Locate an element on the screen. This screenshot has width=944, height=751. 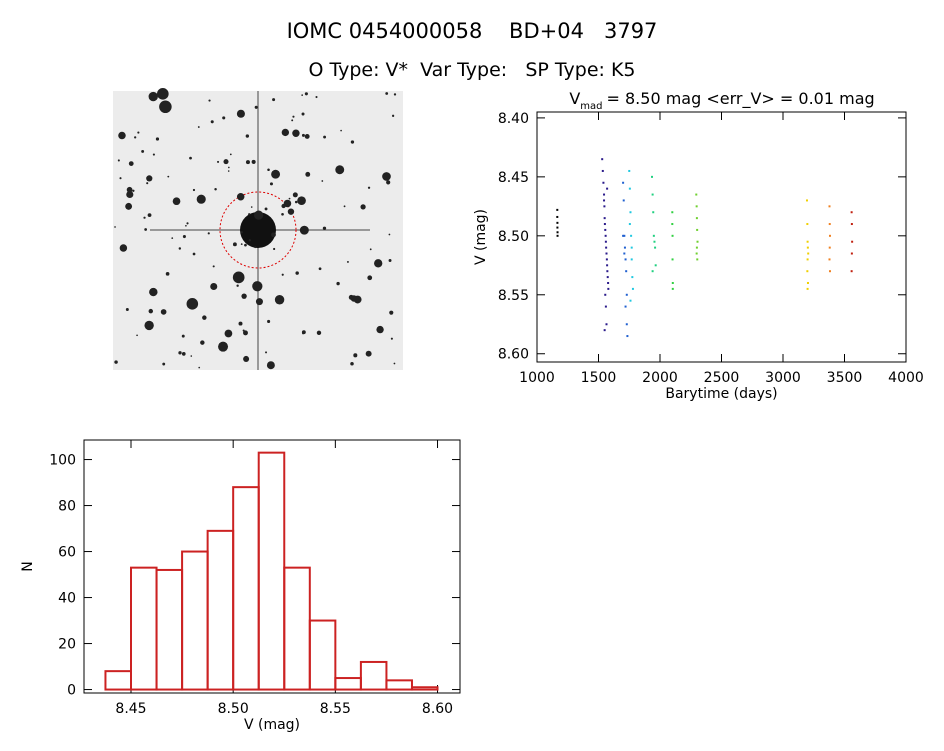
x-tick-label: 8.45 is located at coordinates (130, 709).